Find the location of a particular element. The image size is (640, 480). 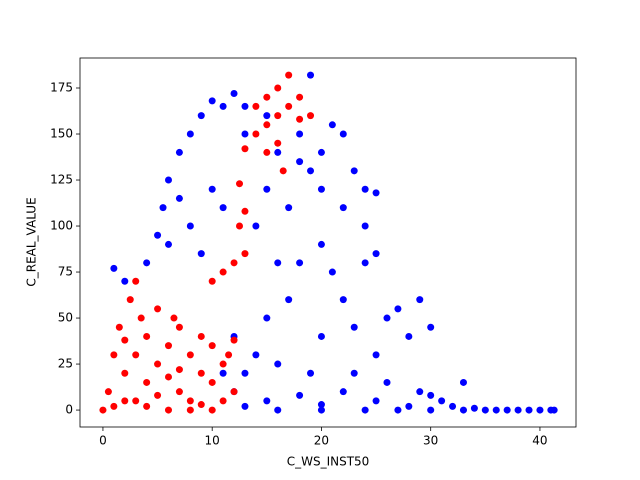

x-tick-label: 30 is located at coordinates (430, 441).